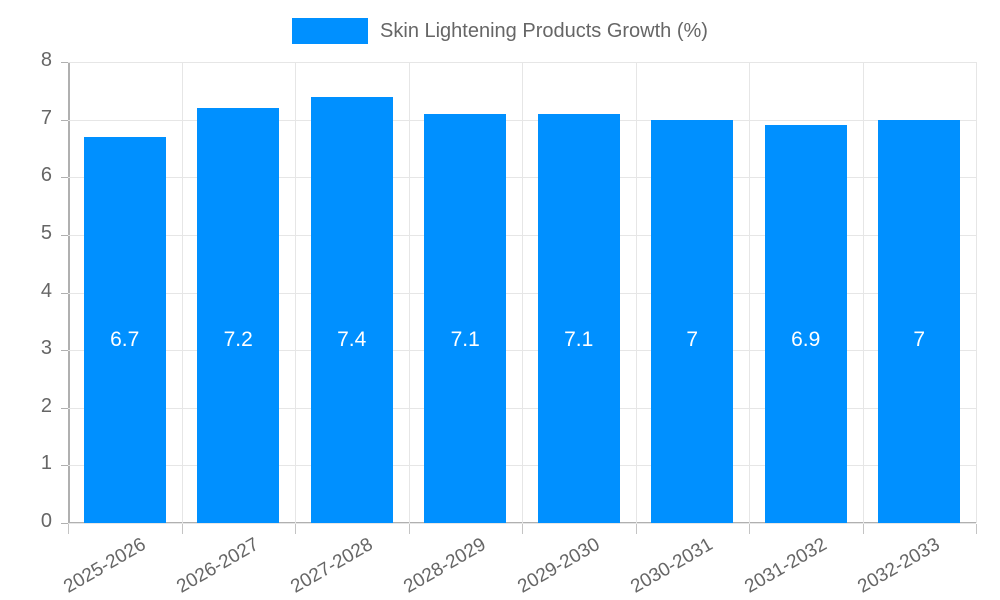 The width and height of the screenshot is (1000, 600). What do you see at coordinates (806, 339) in the screenshot?
I see `bar-value-label: 6.9` at bounding box center [806, 339].